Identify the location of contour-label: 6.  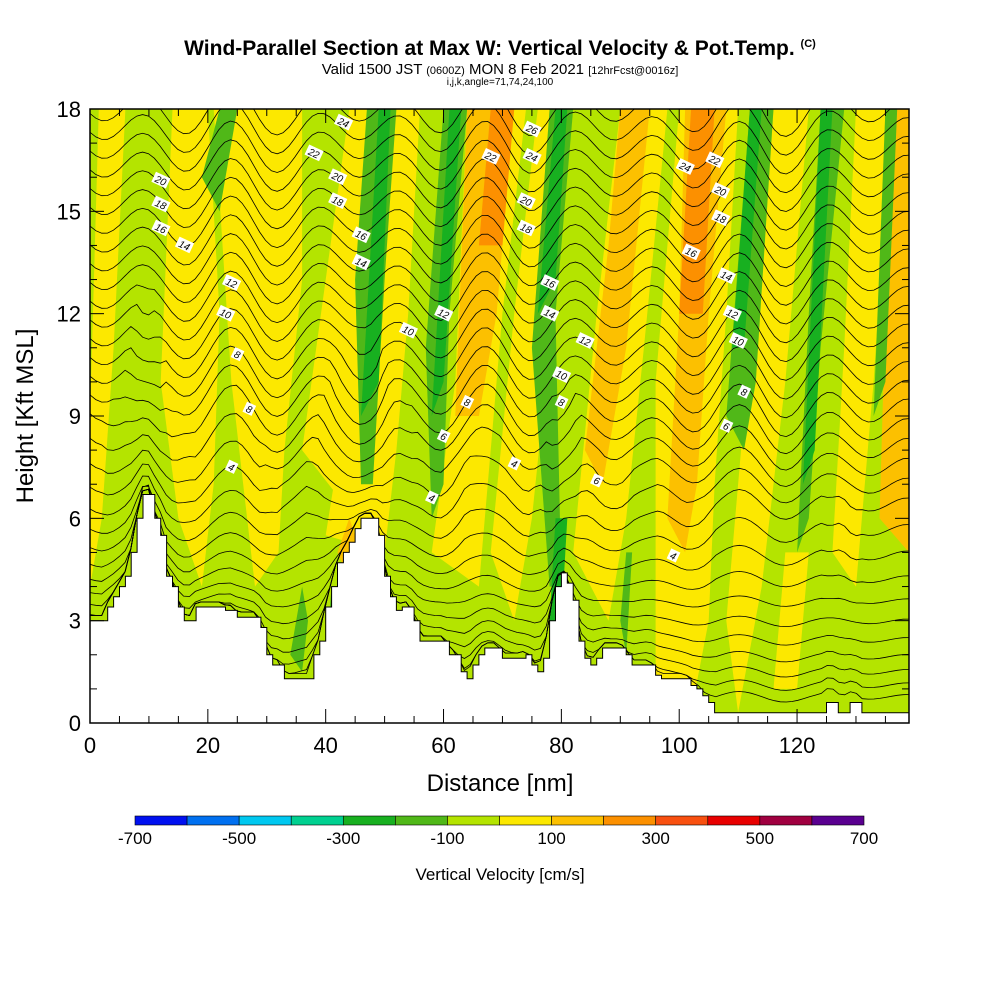
(443, 436).